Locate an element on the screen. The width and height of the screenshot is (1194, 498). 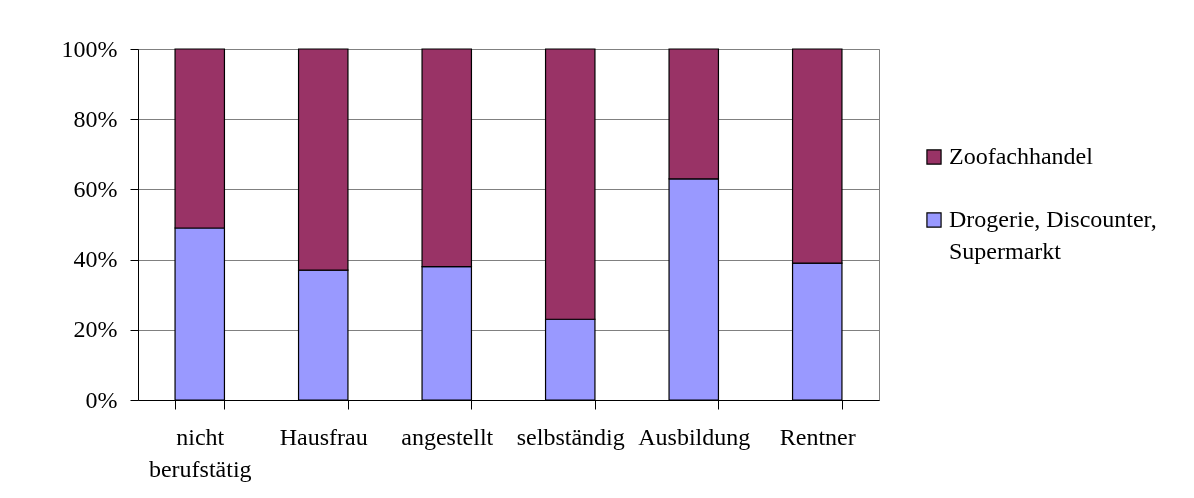
y-tick-label: 60% is located at coordinates (95, 188).